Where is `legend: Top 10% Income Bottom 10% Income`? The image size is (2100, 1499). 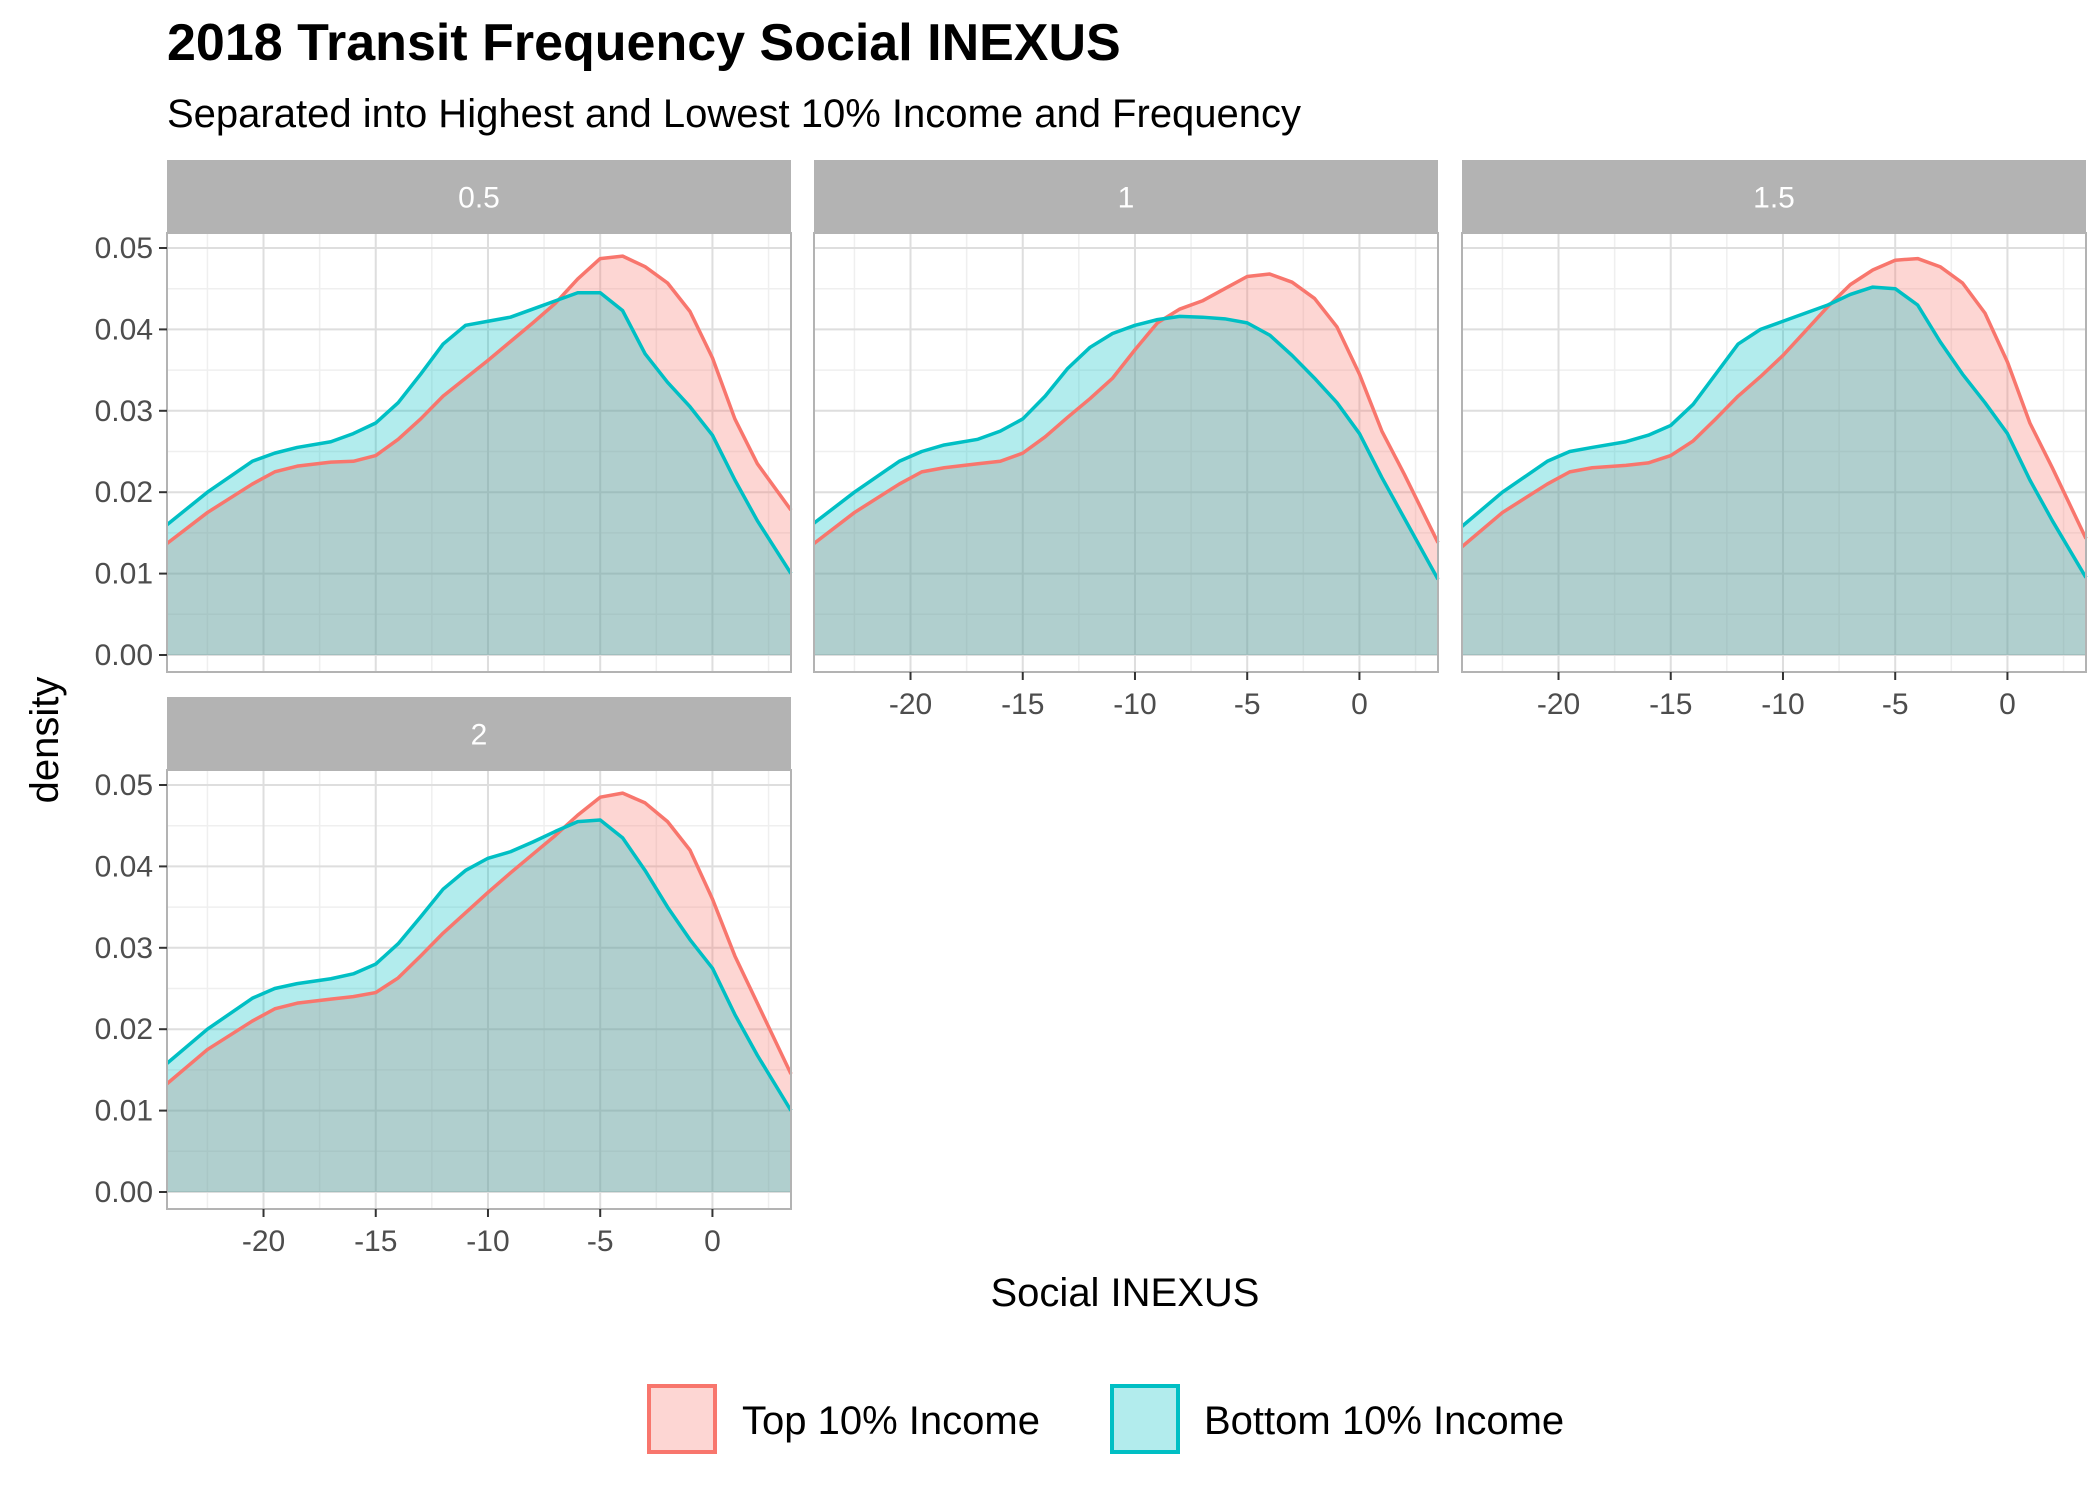
legend: Top 10% Income Bottom 10% Income is located at coordinates (1105, 1419).